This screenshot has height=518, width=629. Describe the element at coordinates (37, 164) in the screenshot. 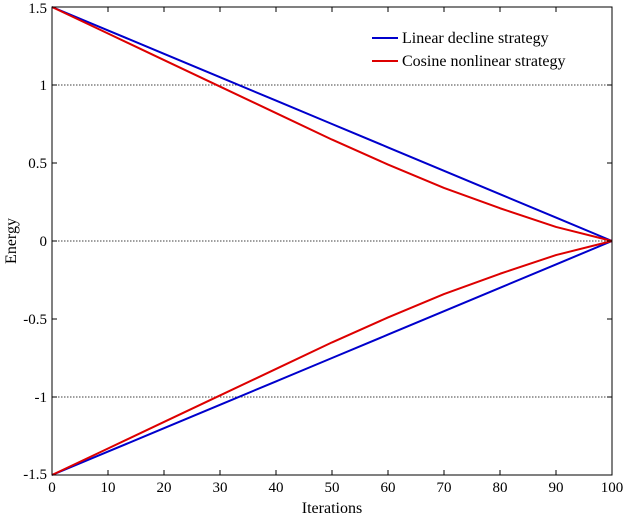

I see `y-tick-label: 0.5` at that location.